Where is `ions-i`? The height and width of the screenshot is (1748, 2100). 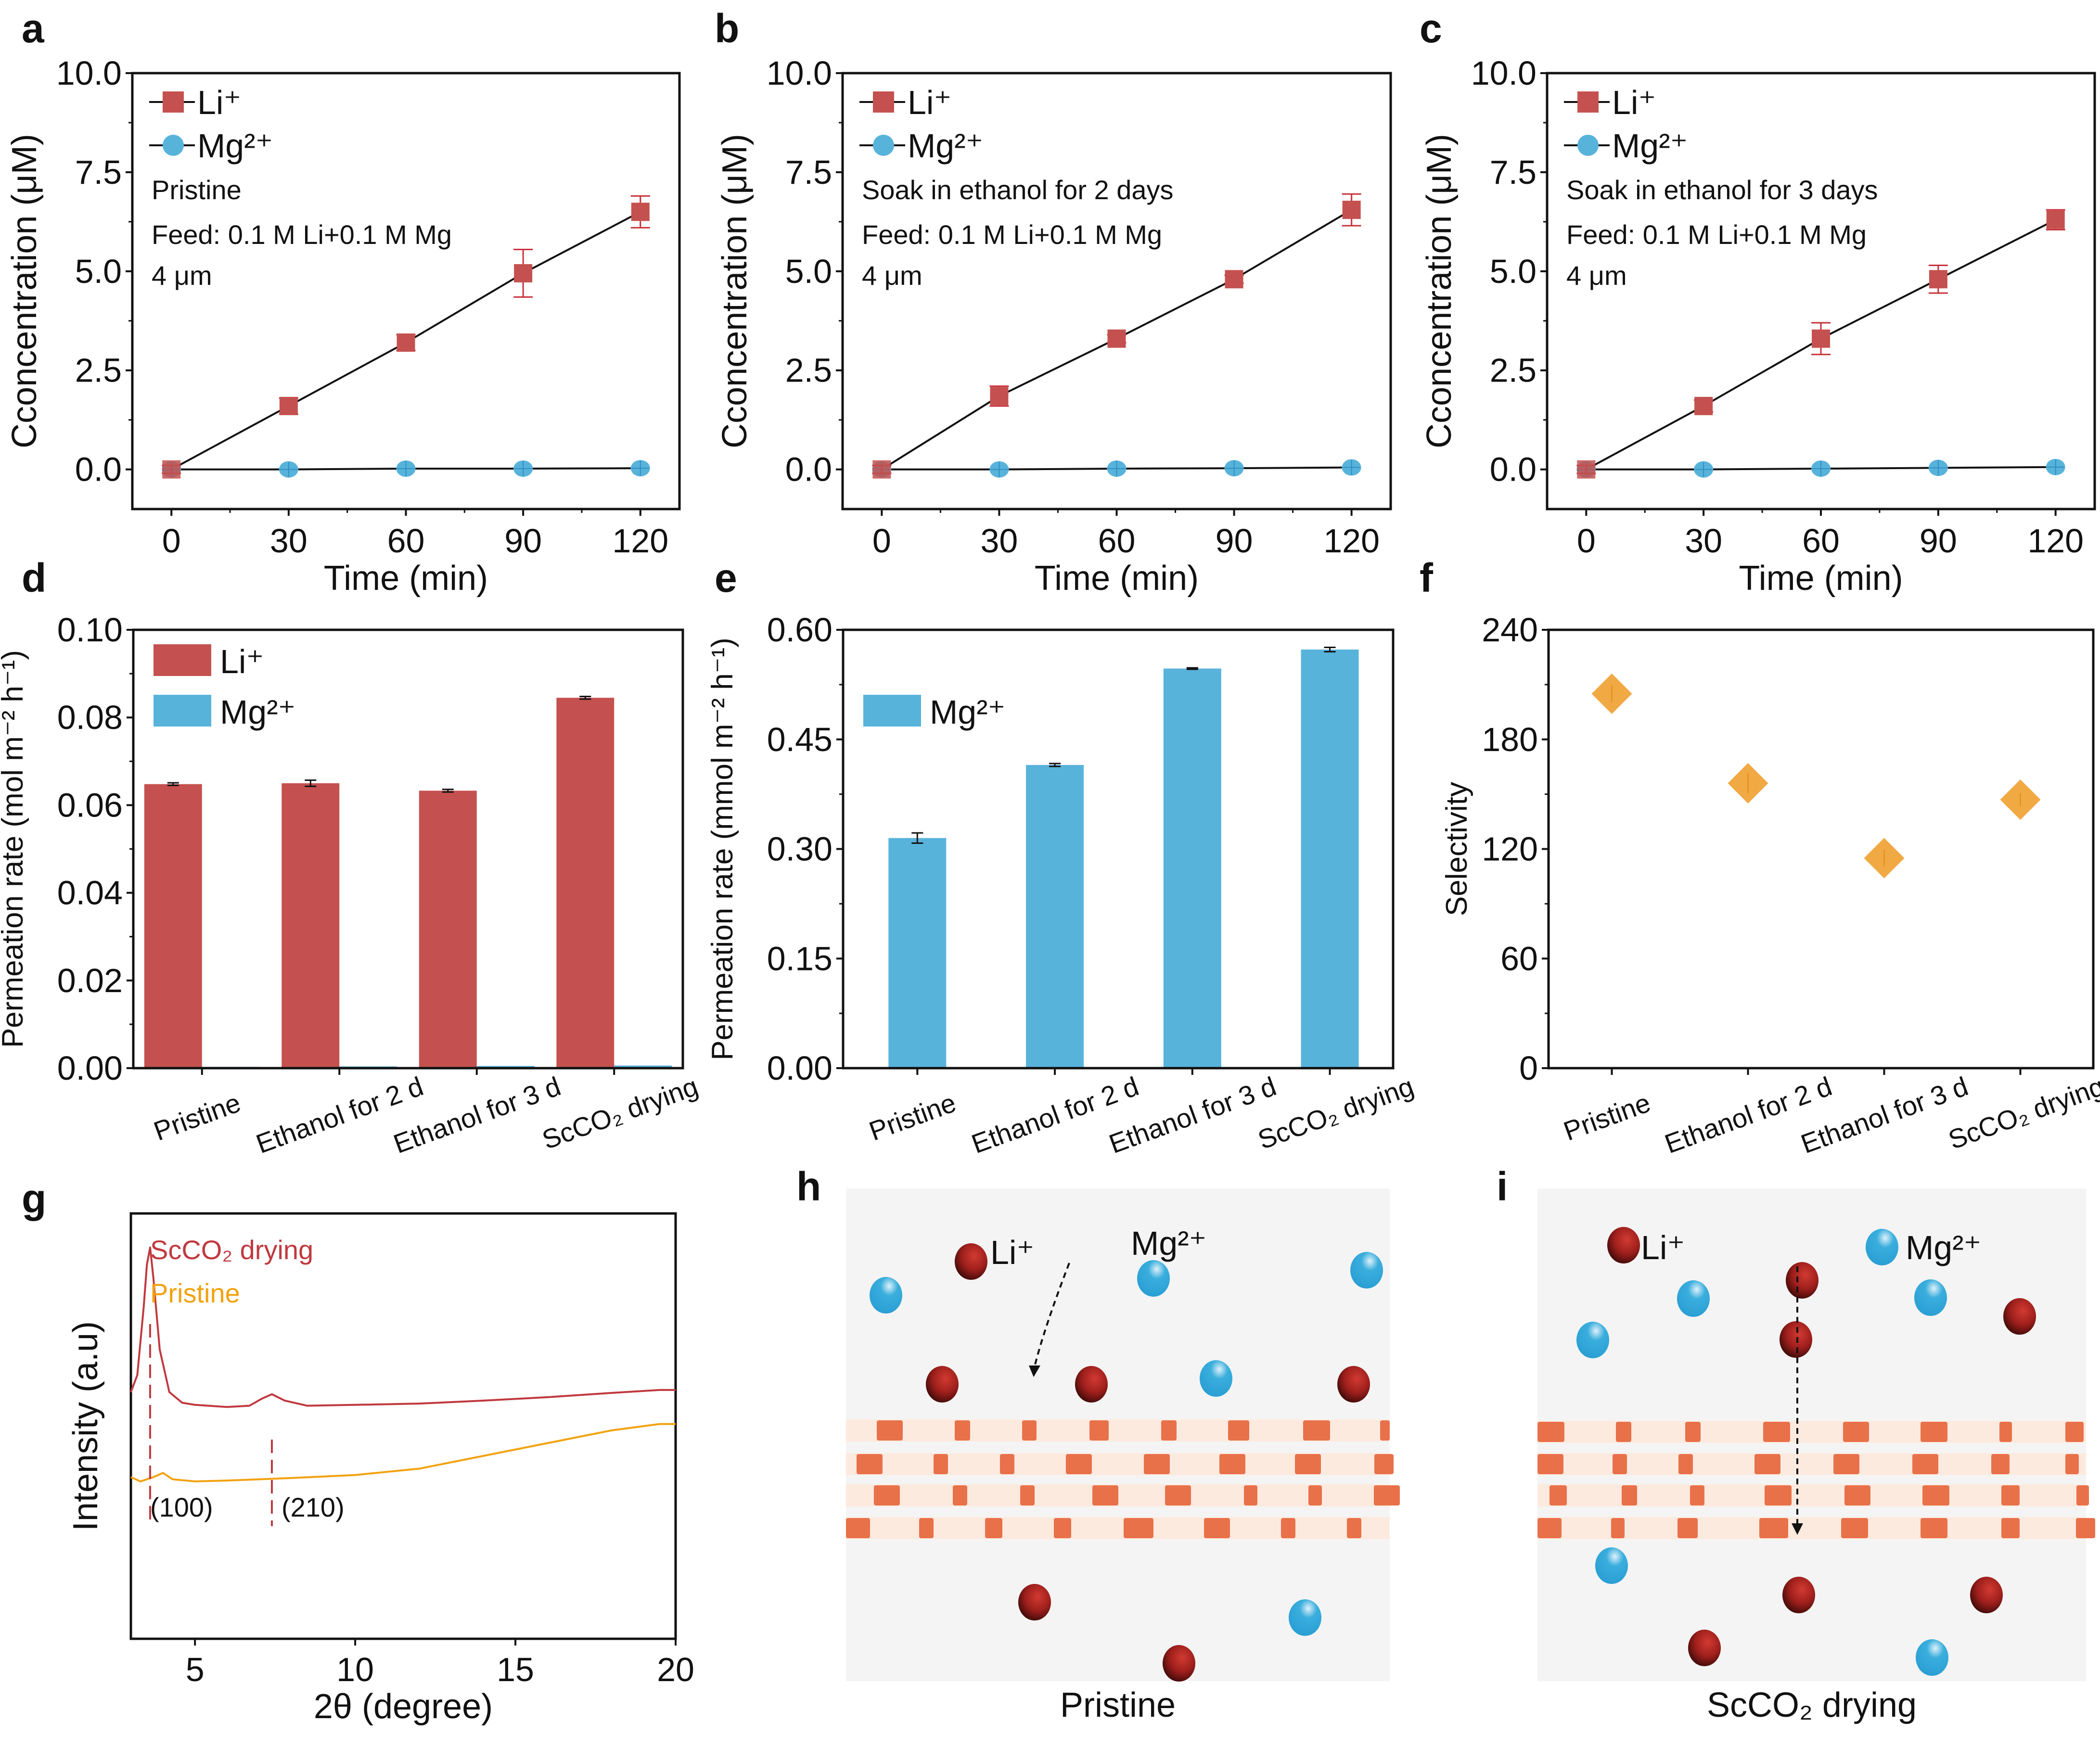
ions-i is located at coordinates (1806, 1452).